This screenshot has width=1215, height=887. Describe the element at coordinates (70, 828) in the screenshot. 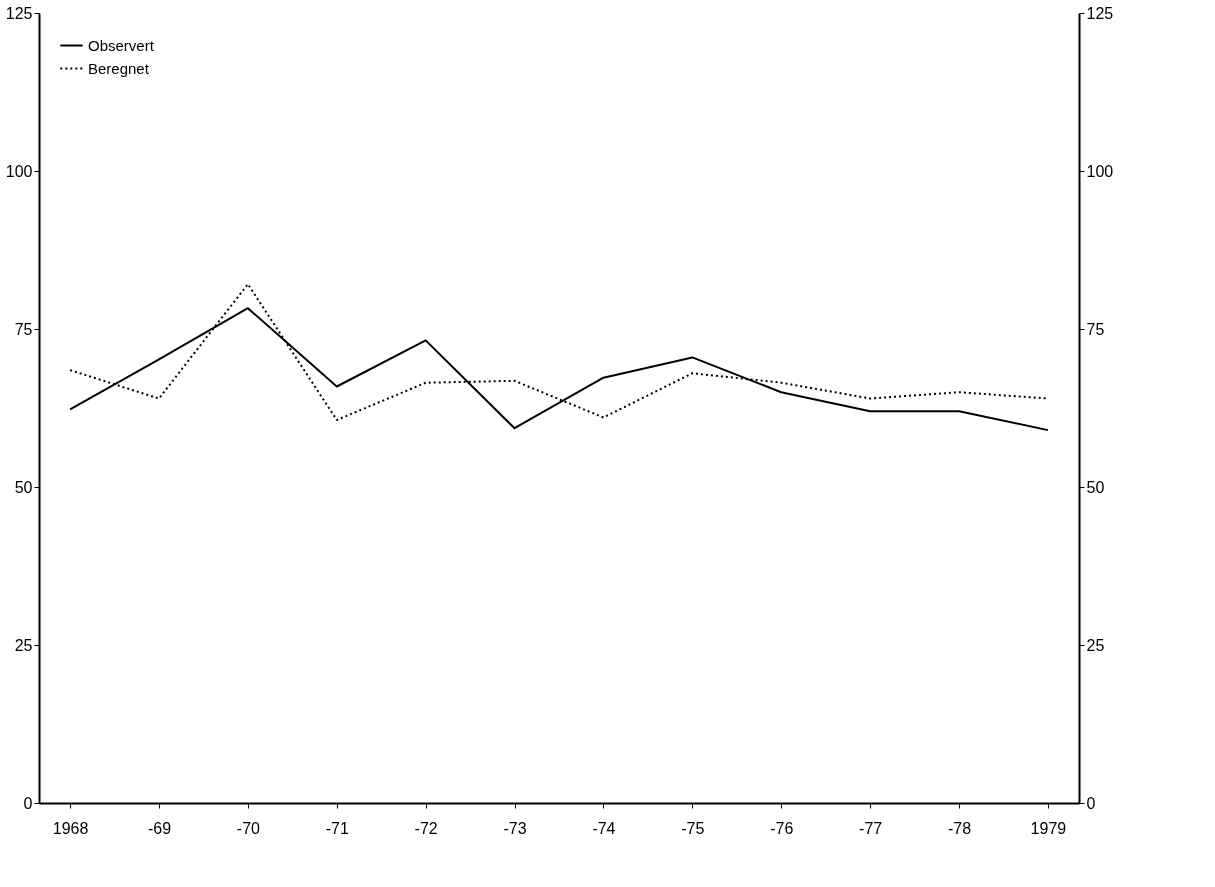

I see `x-tick-label: 1968` at that location.